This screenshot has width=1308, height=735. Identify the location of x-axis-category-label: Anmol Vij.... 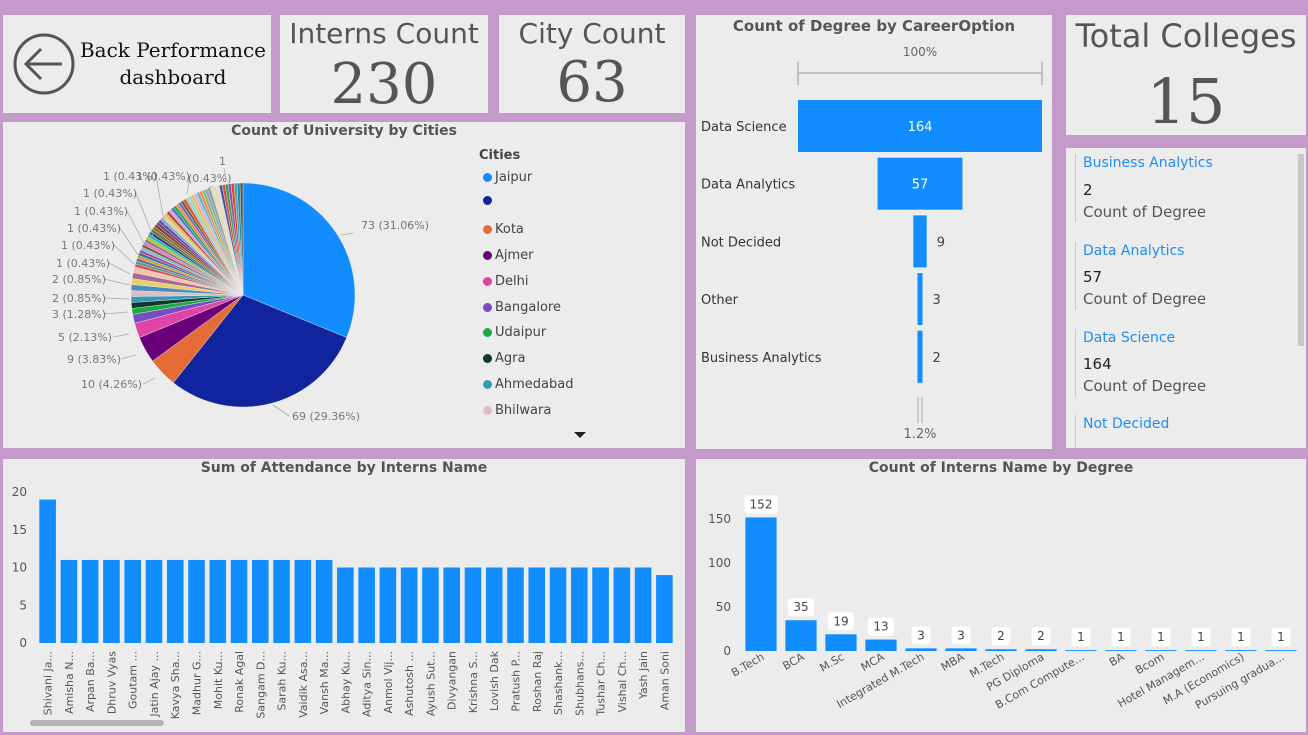
(388, 682).